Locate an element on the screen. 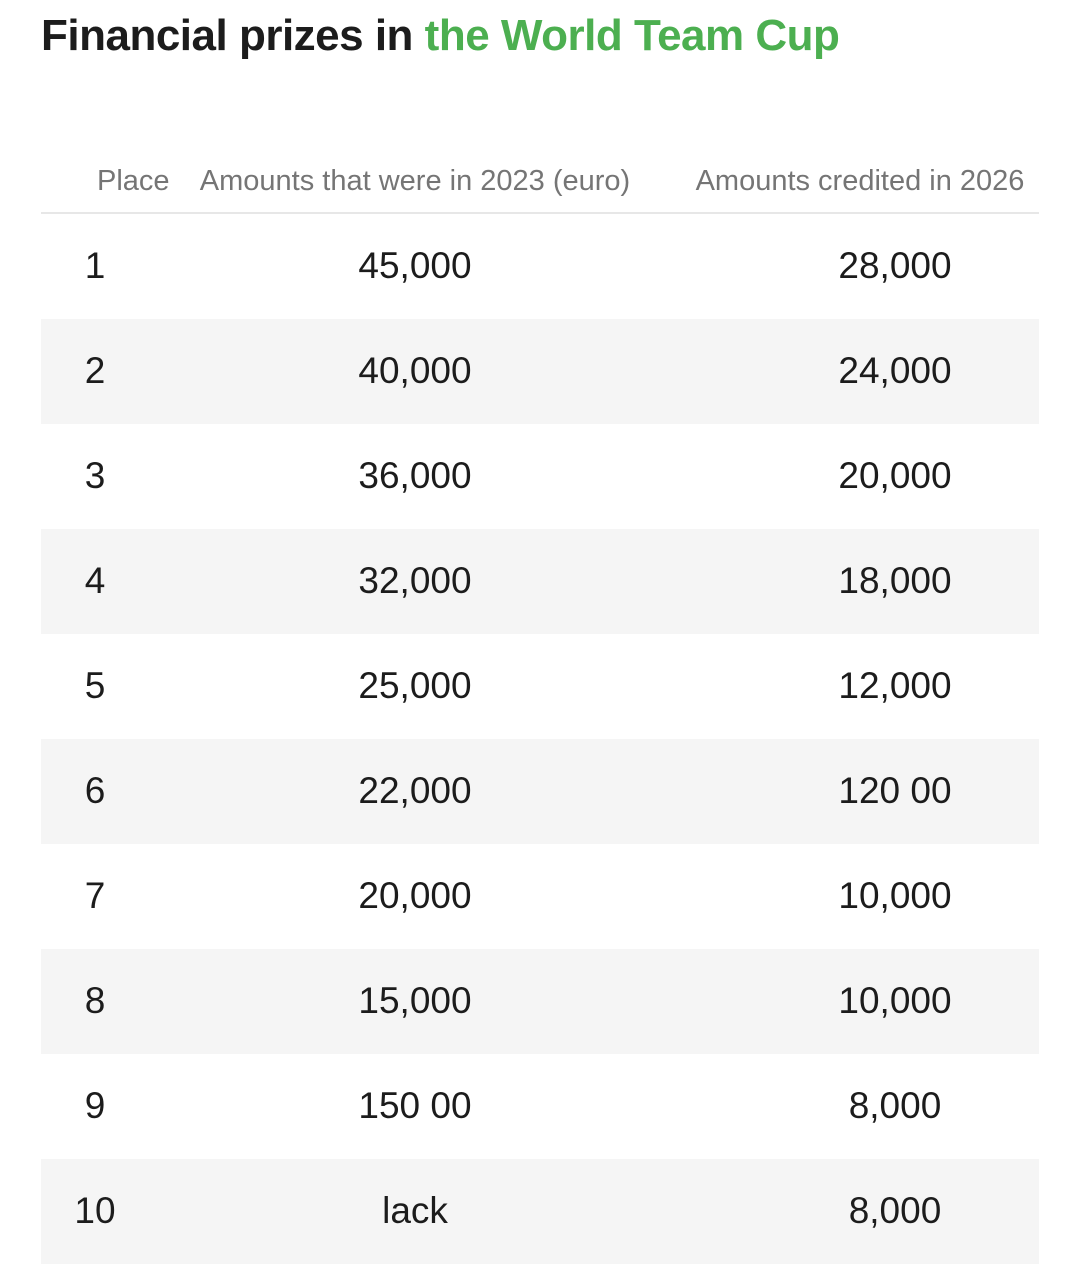  table-row: 8 15,000 10,000 is located at coordinates (540, 1001).